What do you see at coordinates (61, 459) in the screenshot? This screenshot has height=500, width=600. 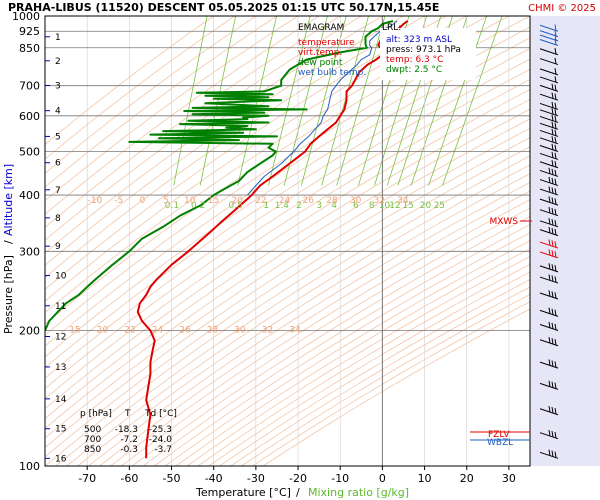 I see `altitude-tick-label: 16` at bounding box center [61, 459].